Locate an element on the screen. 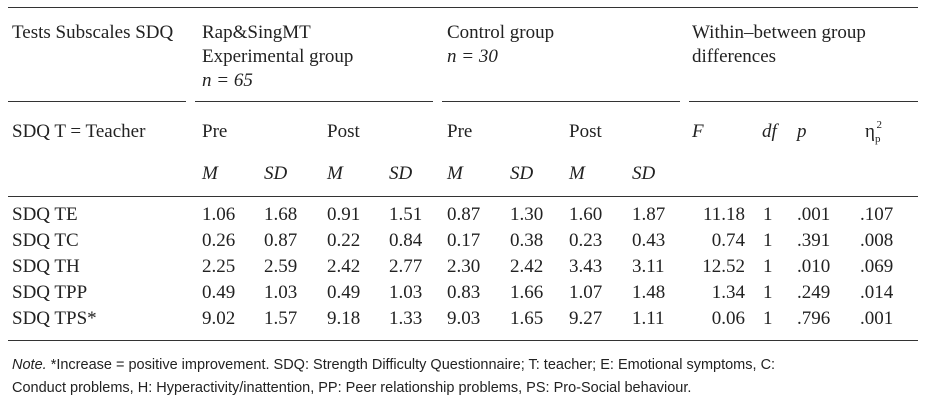 The width and height of the screenshot is (928, 407). F-label: F is located at coordinates (698, 131).